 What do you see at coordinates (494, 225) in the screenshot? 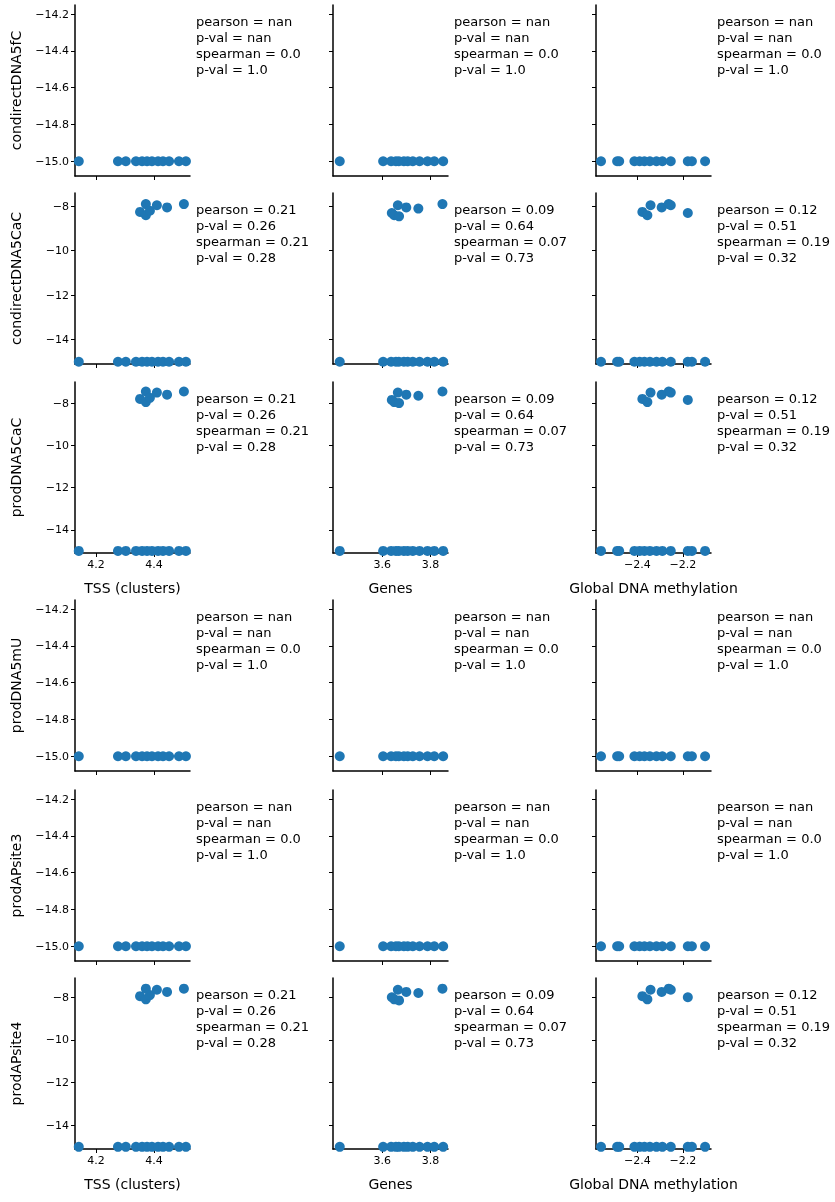
I see `text: p-val = 0.64` at bounding box center [494, 225].